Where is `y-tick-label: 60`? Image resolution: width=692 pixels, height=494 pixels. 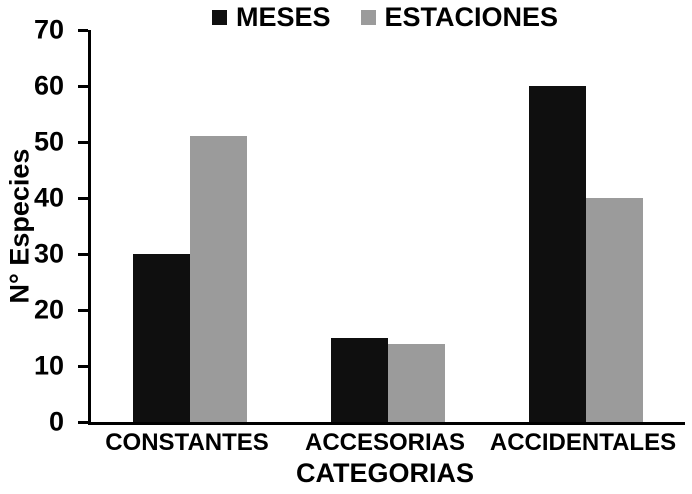
y-tick-label: 60 is located at coordinates (48, 85).